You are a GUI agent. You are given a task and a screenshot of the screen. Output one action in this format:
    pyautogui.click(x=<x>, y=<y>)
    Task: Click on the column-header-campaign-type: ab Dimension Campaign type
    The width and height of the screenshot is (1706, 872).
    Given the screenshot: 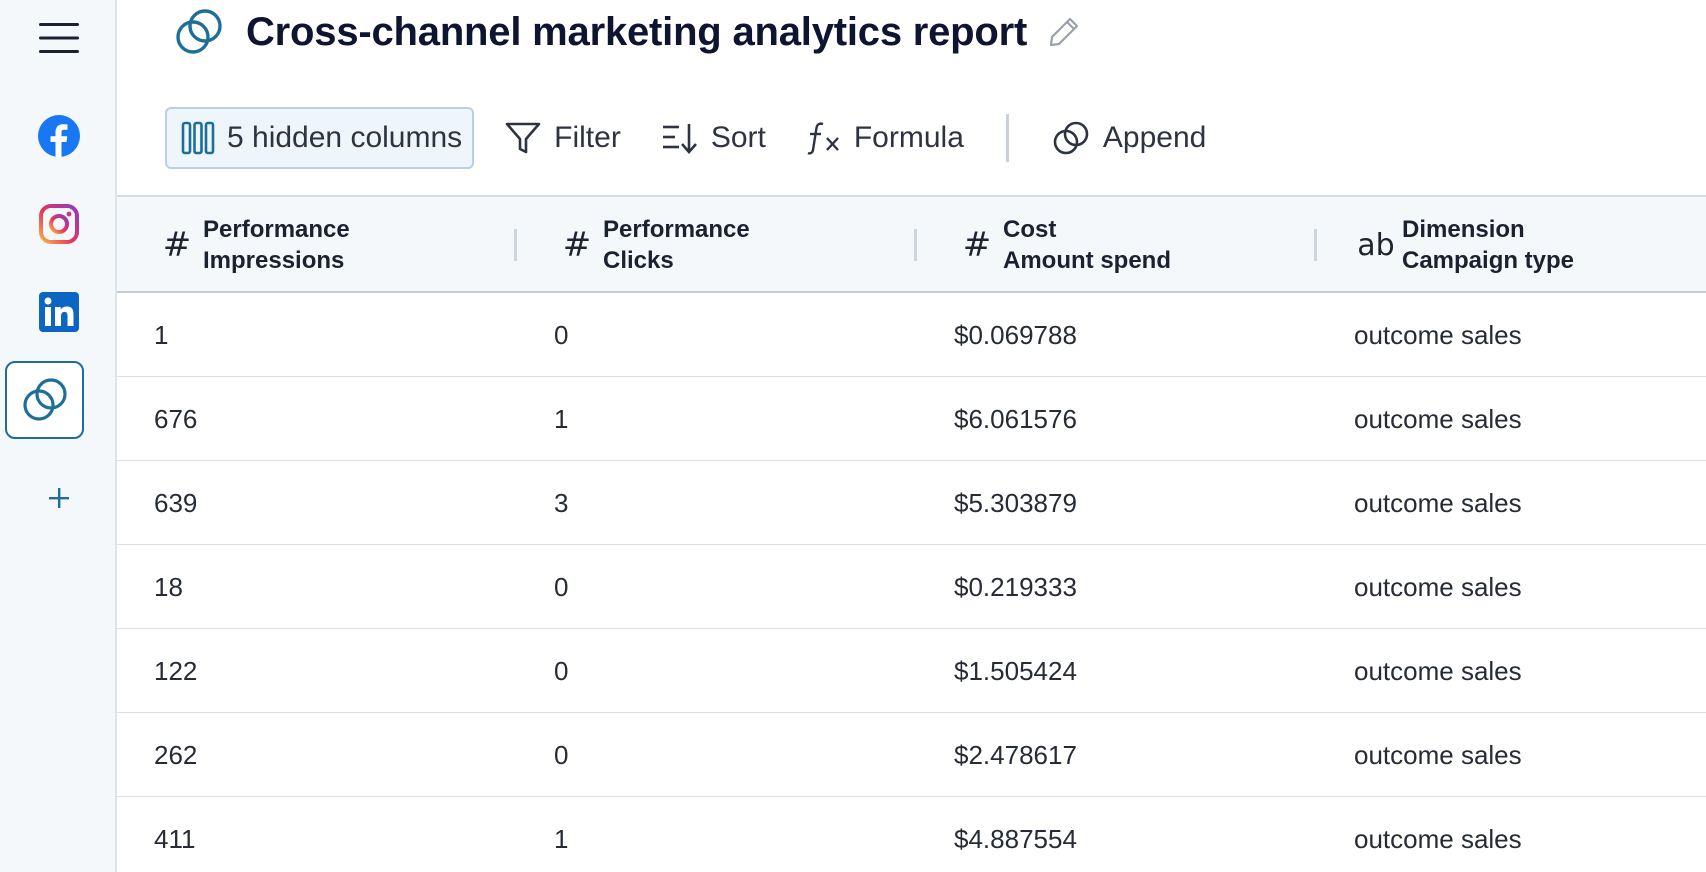 What is the action you would take?
    pyautogui.click(x=1464, y=245)
    